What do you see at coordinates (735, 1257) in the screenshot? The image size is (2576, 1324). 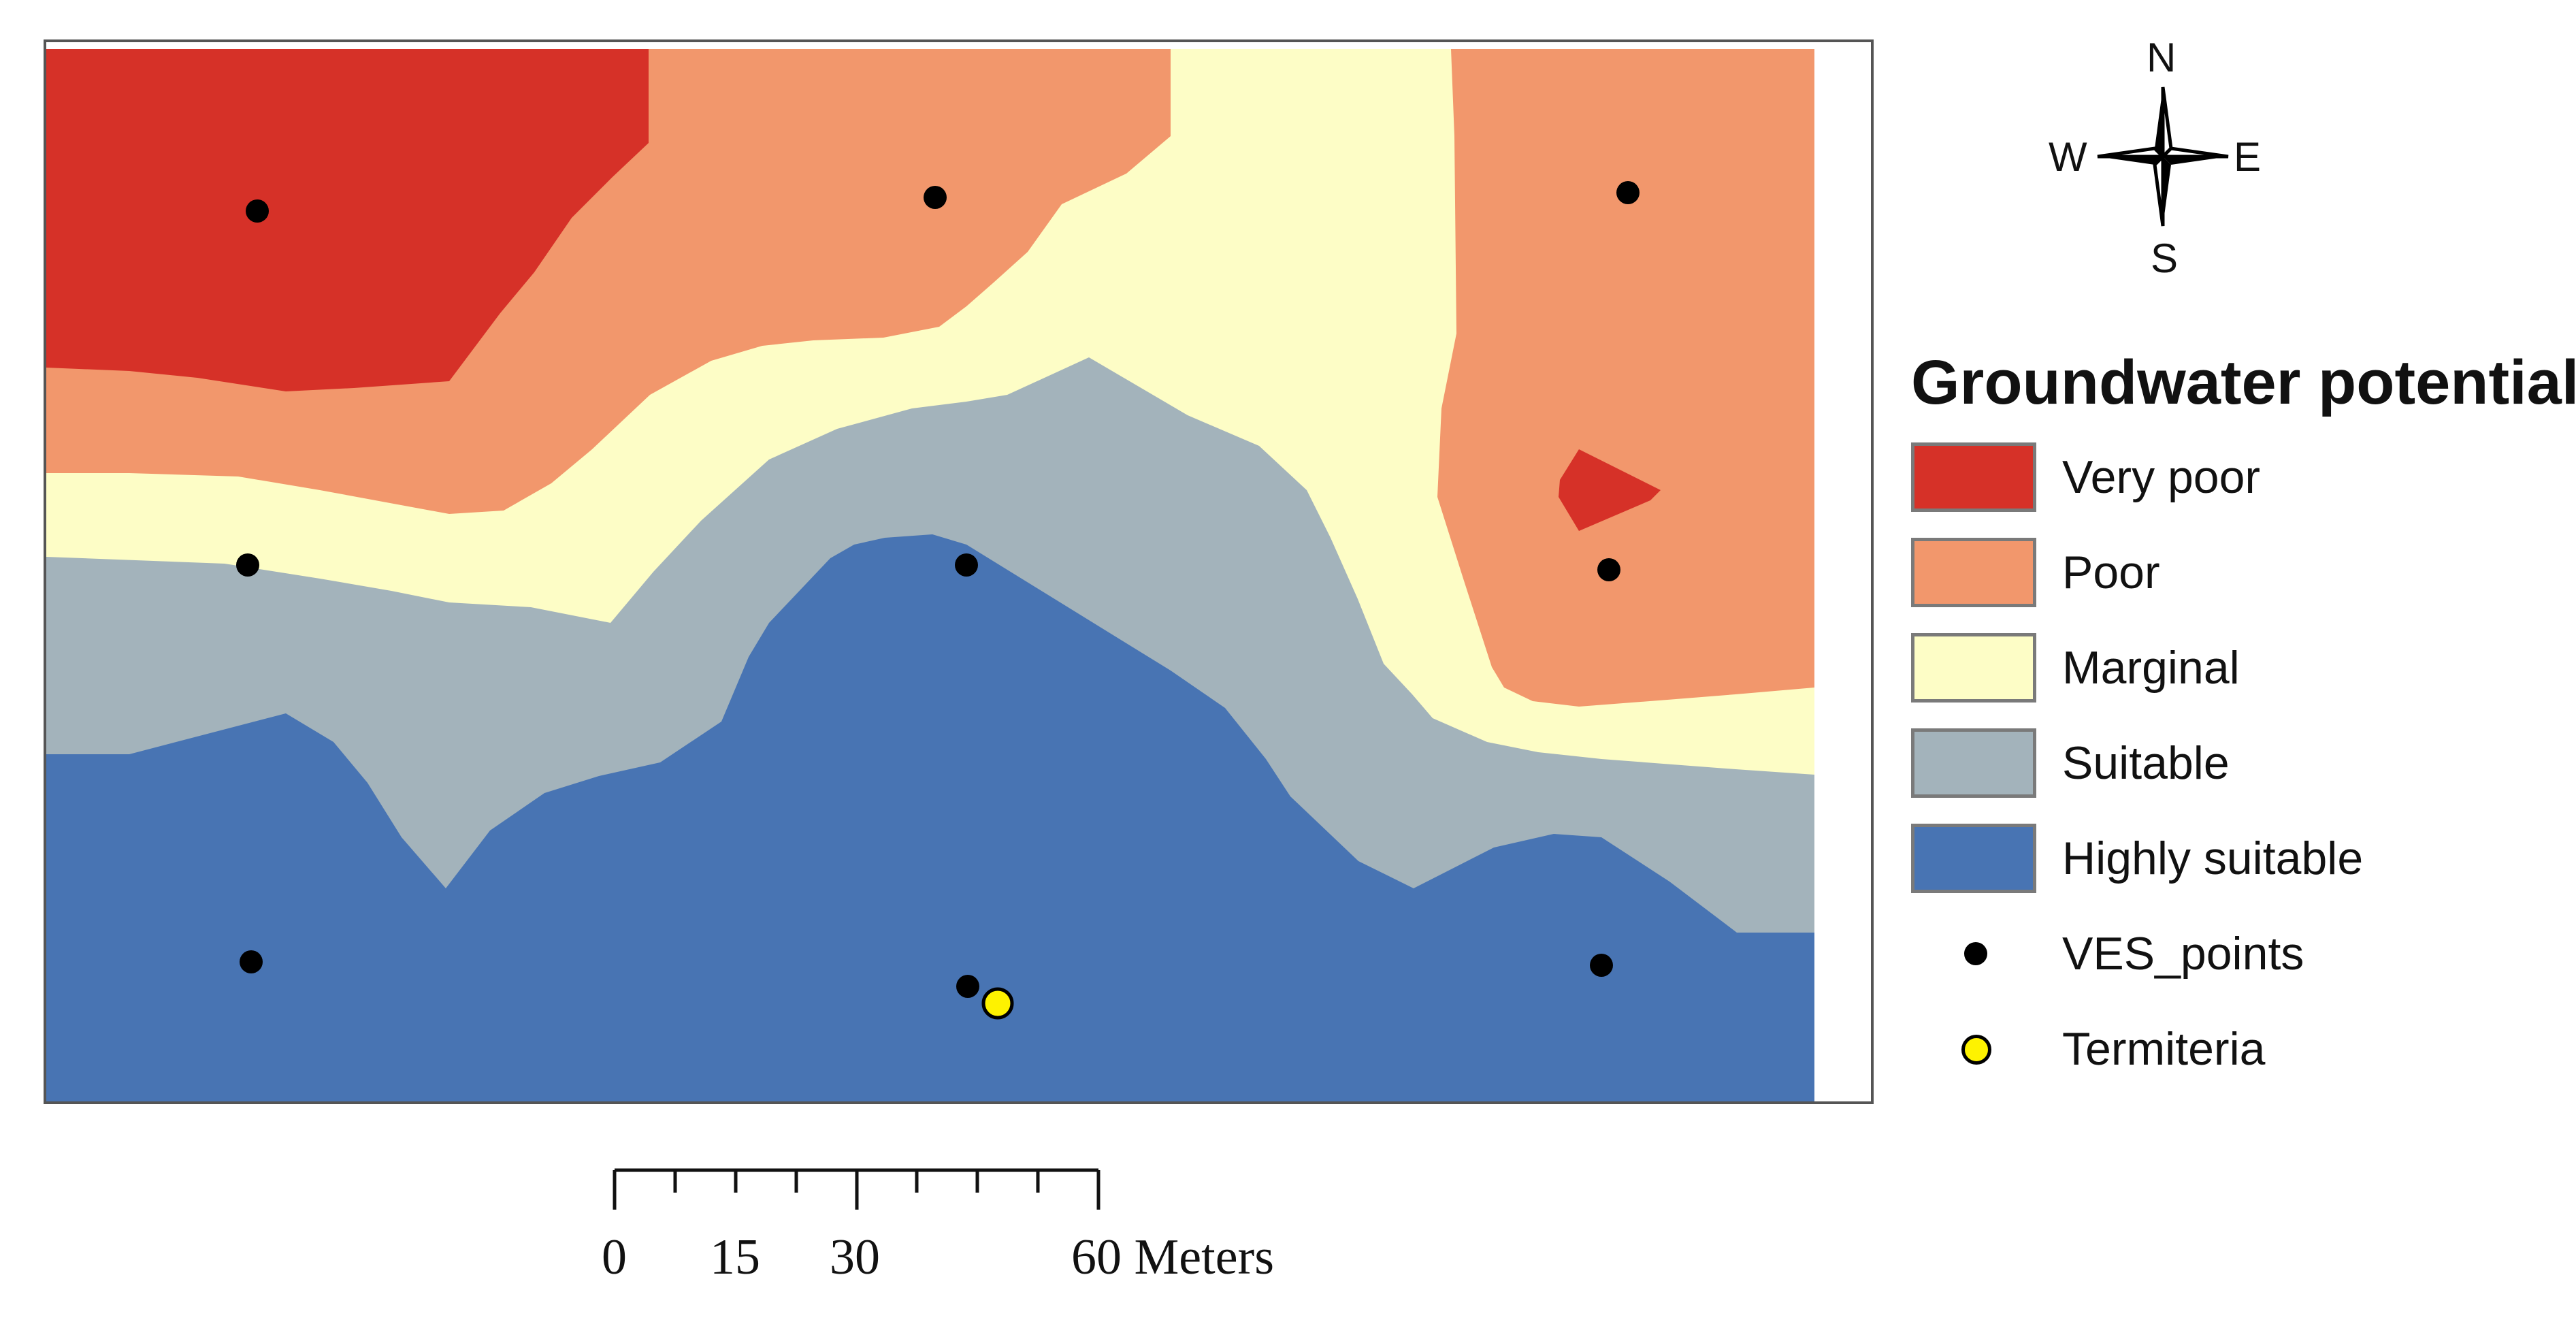 I see `scale-tick-label: 15` at bounding box center [735, 1257].